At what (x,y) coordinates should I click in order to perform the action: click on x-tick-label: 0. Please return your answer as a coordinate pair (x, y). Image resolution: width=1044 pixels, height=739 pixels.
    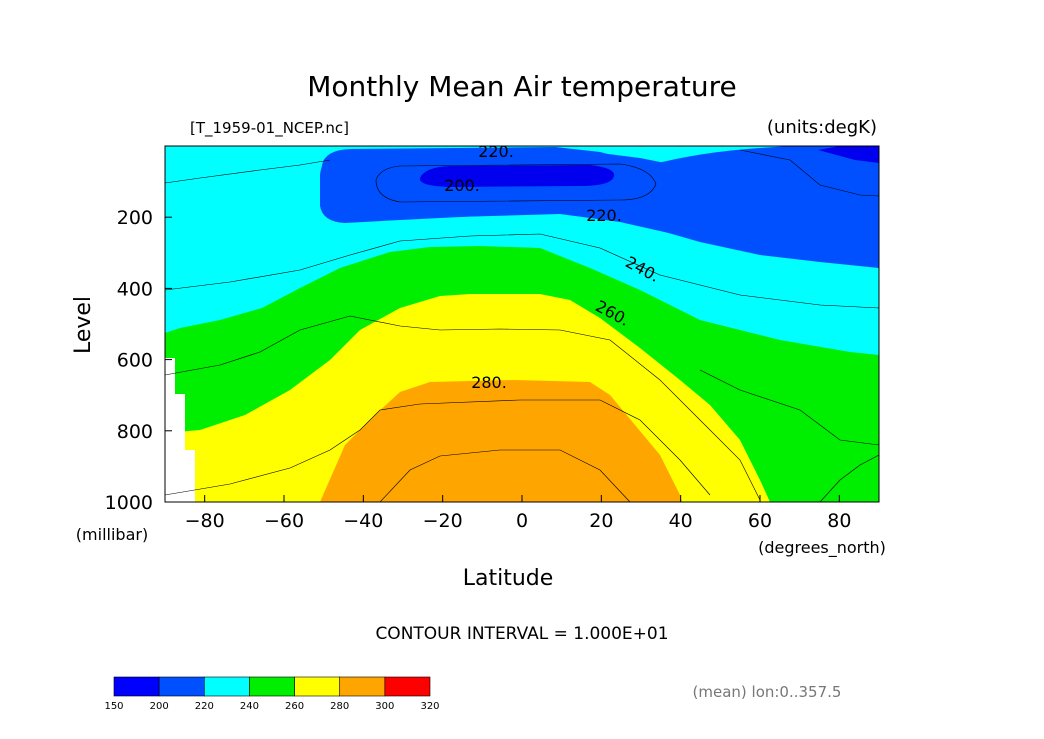
    Looking at the image, I should click on (522, 521).